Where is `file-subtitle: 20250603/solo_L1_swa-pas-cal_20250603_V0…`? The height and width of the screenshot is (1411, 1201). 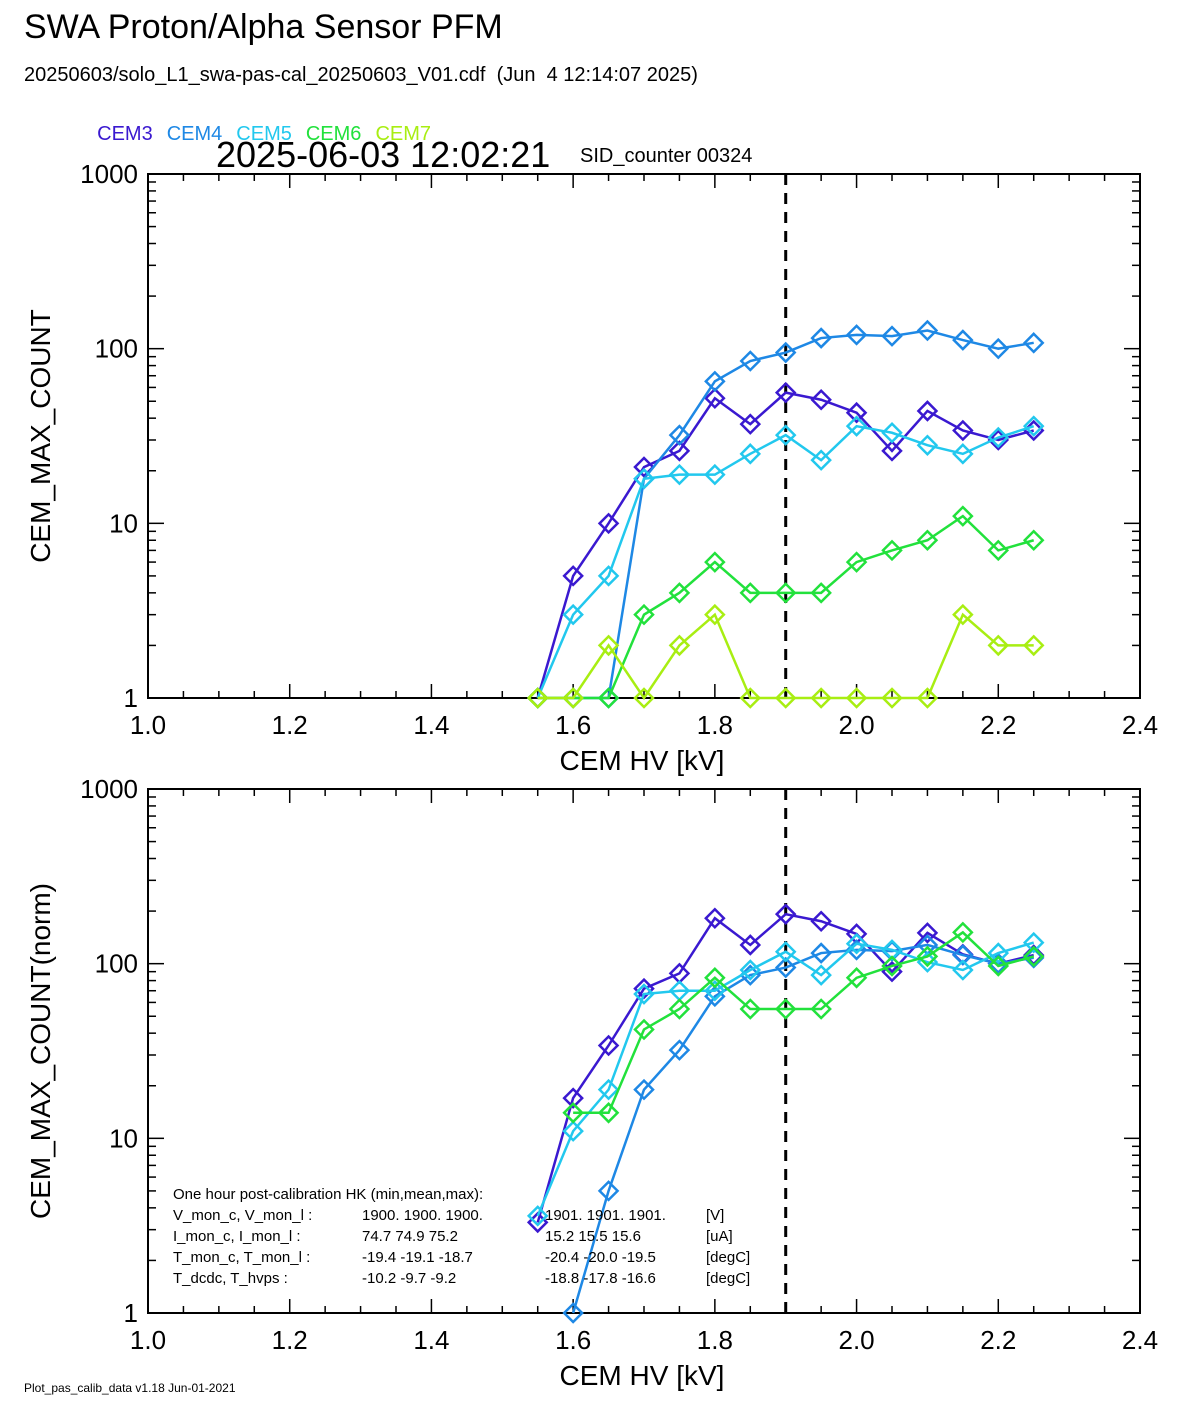
file-subtitle: 20250603/solo_L1_swa-pas-cal_20250603_V0… is located at coordinates (361, 75).